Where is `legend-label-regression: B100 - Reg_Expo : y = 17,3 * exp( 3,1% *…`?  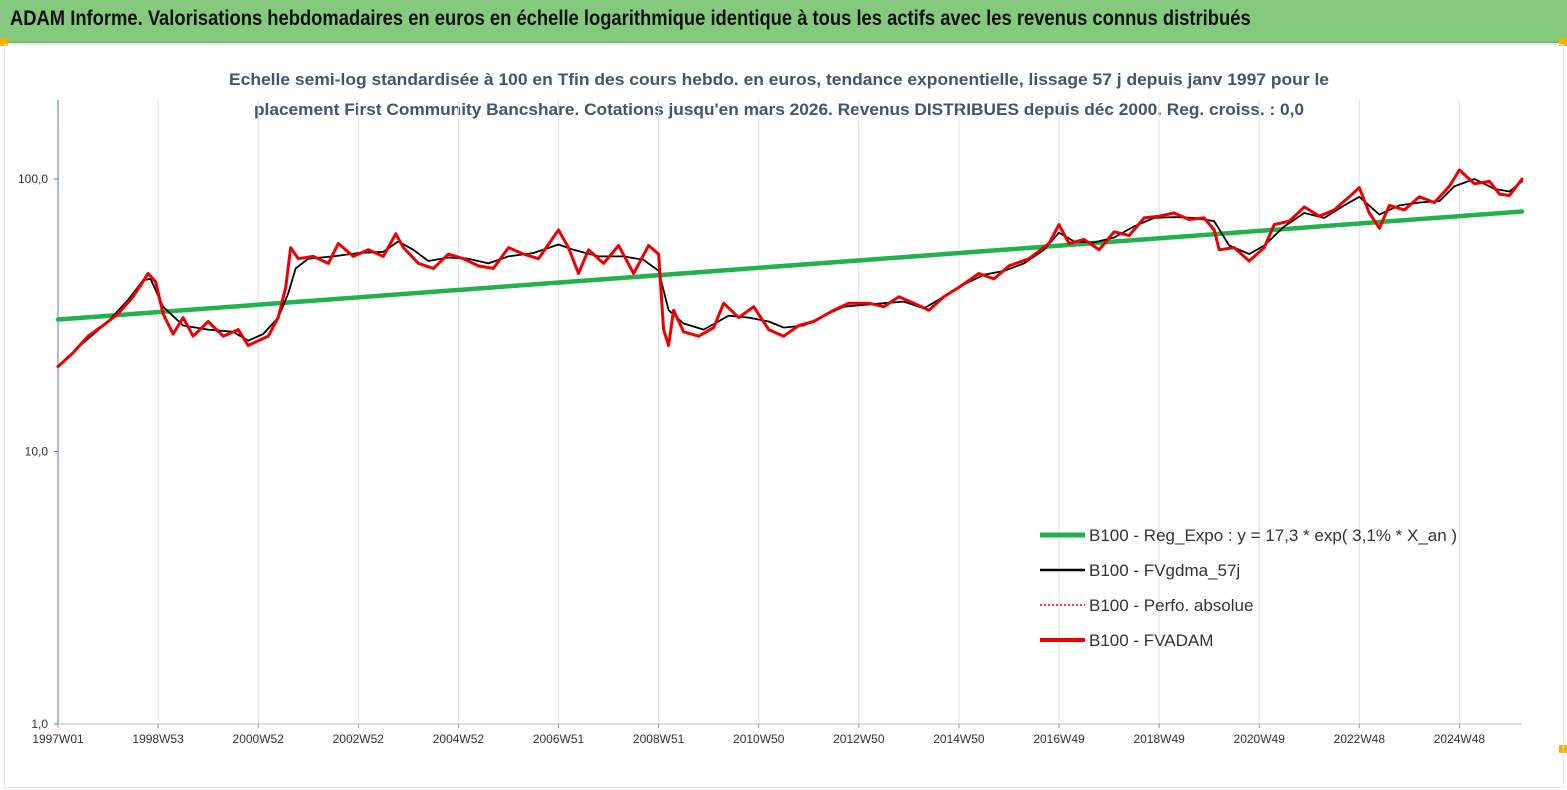 legend-label-regression: B100 - Reg_Expo : y = 17,3 * exp( 3,1% *… is located at coordinates (1273, 535).